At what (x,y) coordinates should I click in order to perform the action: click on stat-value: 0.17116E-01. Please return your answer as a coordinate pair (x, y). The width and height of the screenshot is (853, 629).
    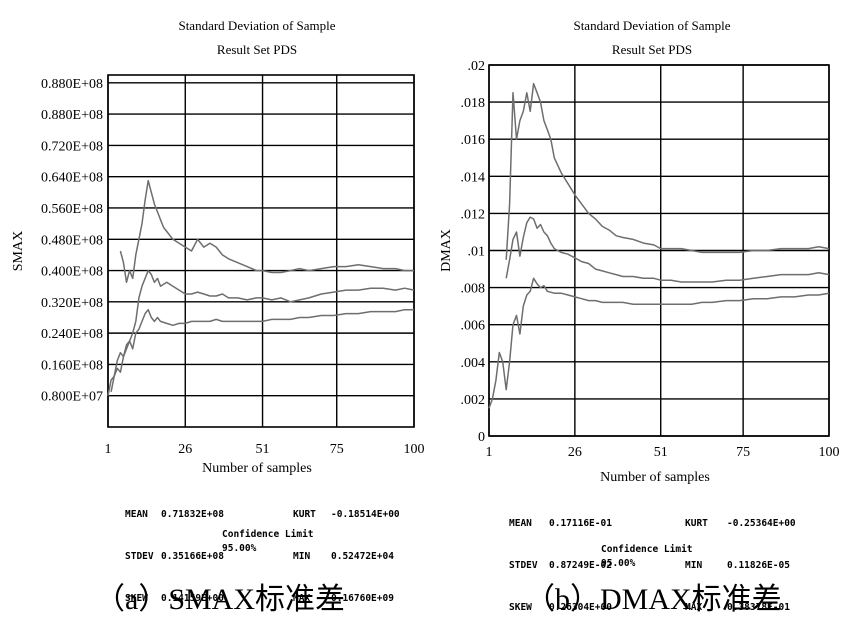
    Looking at the image, I should click on (580, 523).